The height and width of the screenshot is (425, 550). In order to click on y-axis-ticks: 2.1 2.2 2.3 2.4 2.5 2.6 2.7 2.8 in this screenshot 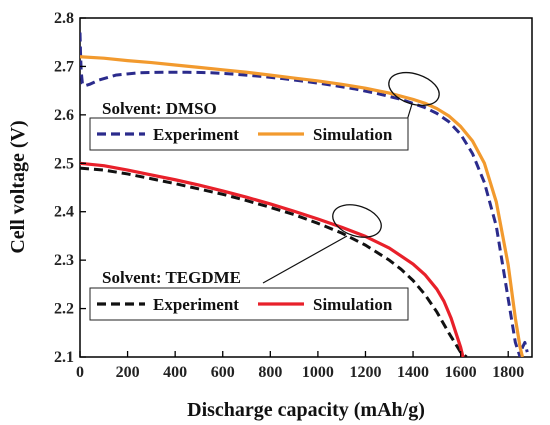, I will do `click(70, 188)`.